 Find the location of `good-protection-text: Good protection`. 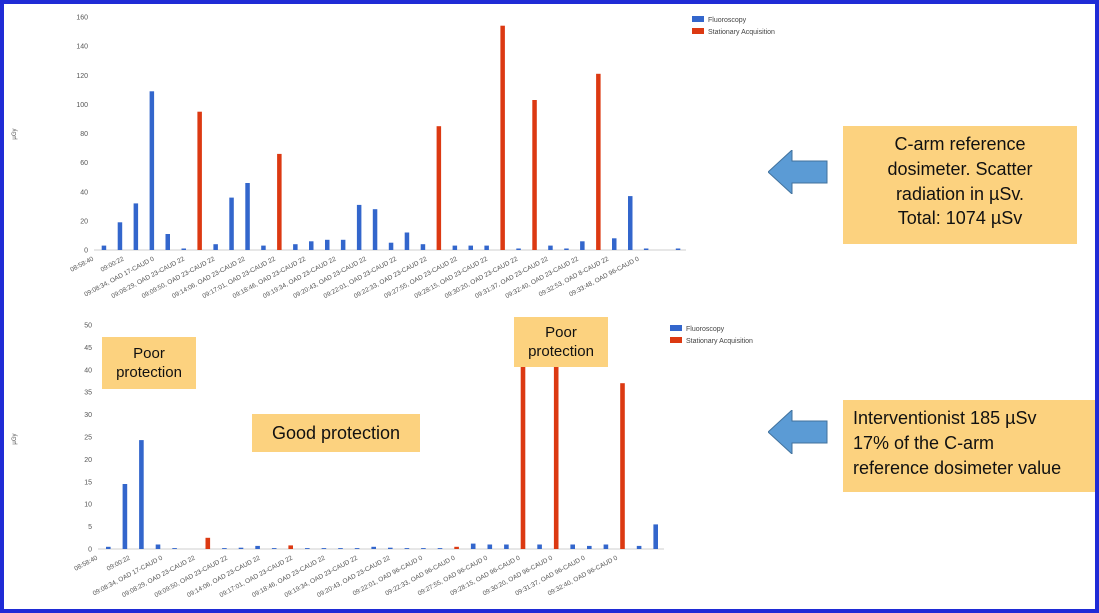

good-protection-text: Good protection is located at coordinates (336, 432).